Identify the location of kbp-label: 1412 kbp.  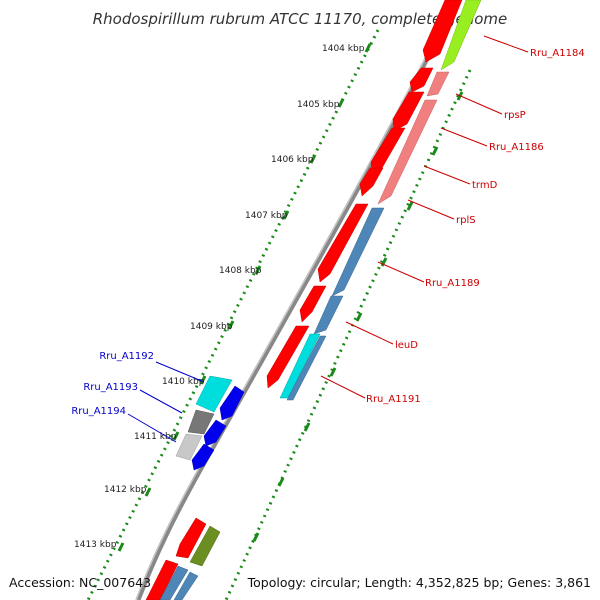
(125, 490).